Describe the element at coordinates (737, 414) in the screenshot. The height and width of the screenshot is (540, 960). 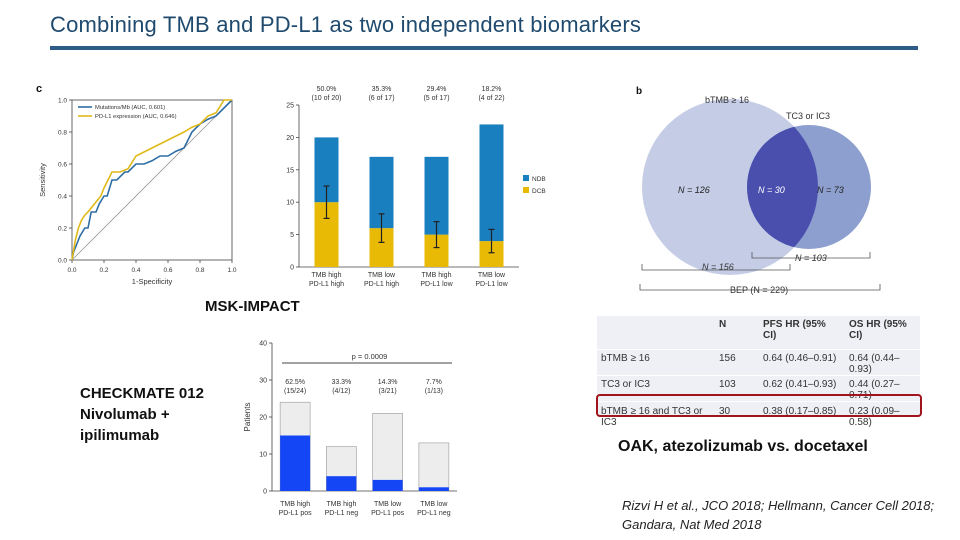
I see `table-cell: 30` at that location.